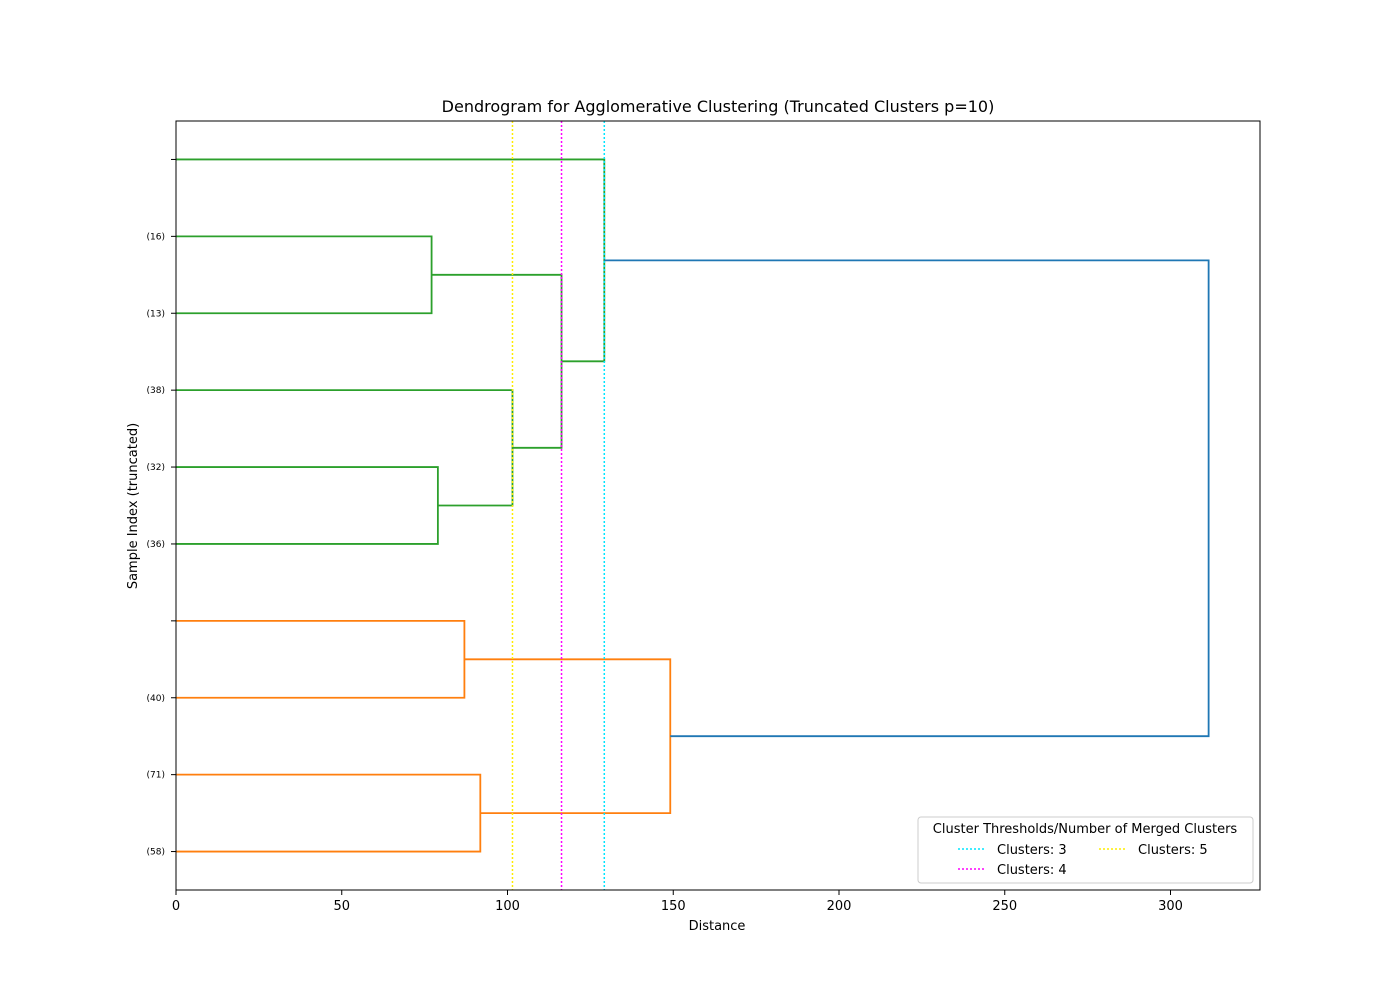  I want to click on leaf-label: (58), so click(156, 853).